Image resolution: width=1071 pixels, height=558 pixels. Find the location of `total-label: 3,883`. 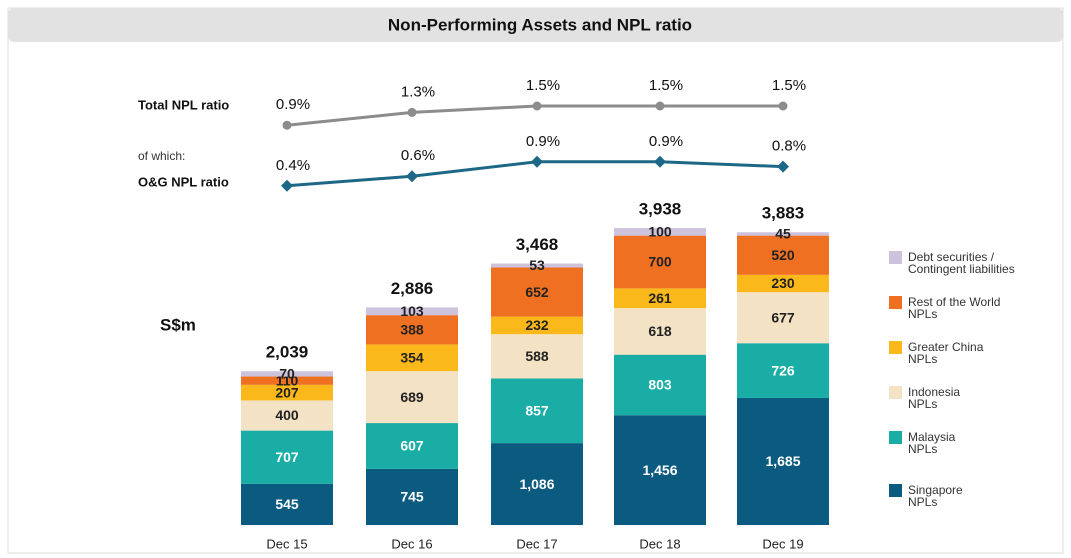

total-label: 3,883 is located at coordinates (783, 213).